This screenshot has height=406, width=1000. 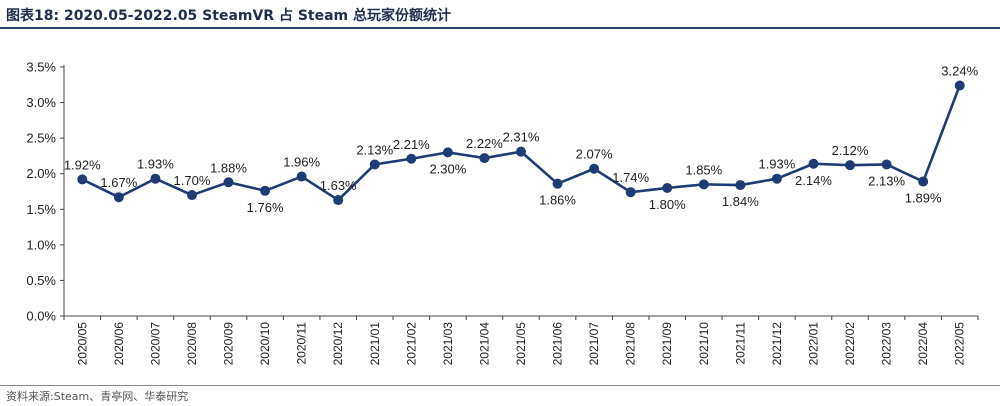 I want to click on x-tick-label: 2020/12, so click(x=338, y=344).